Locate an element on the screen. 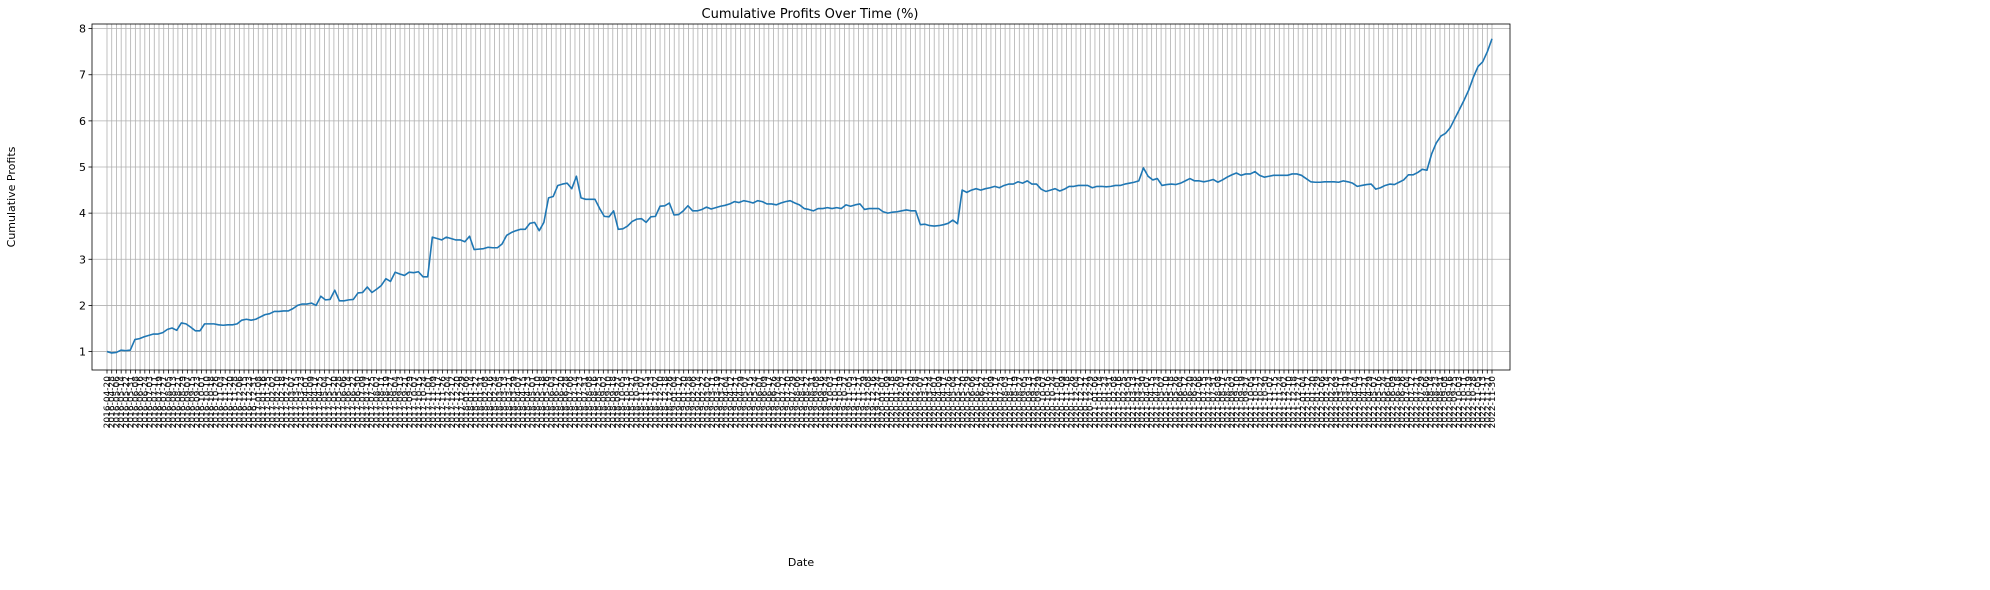 The width and height of the screenshot is (1990, 590). x-tick-label: 2018-11-07 is located at coordinates (642, 402).